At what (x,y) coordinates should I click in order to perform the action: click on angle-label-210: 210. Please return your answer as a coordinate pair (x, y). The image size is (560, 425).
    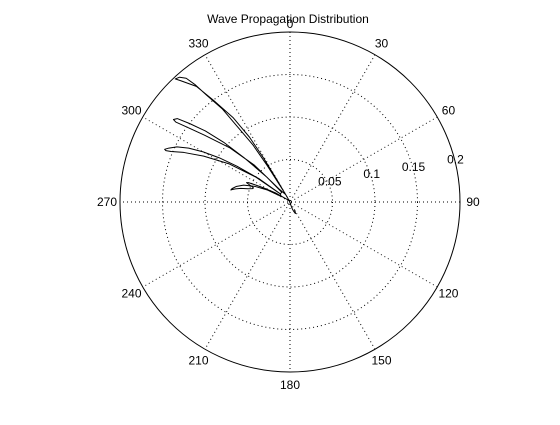
    Looking at the image, I should click on (198, 360).